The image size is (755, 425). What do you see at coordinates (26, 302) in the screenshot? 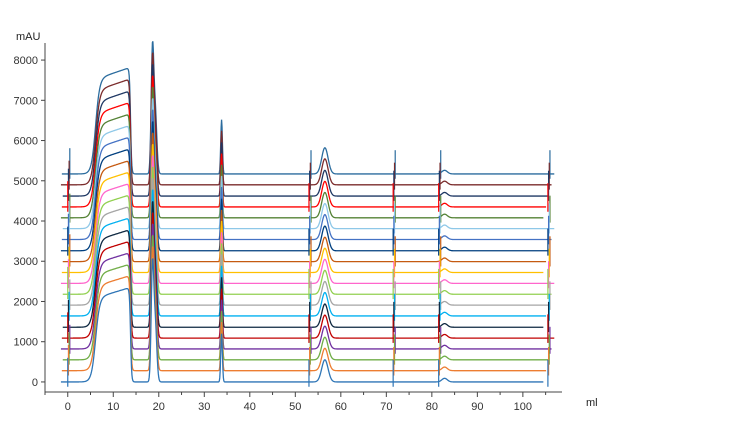
I see `y-tick-label: 2000` at bounding box center [26, 302].